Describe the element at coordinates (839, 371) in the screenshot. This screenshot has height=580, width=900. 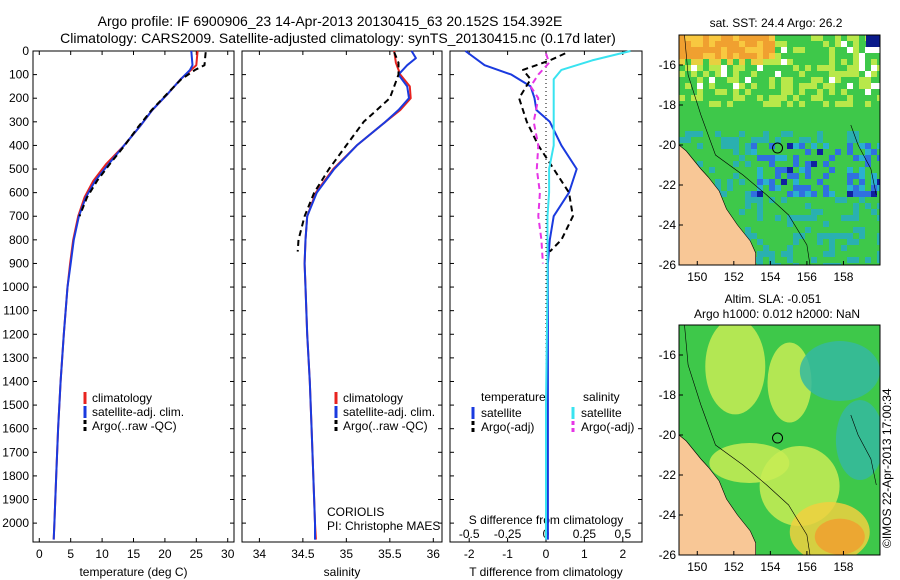
I see `sla-blob` at that location.